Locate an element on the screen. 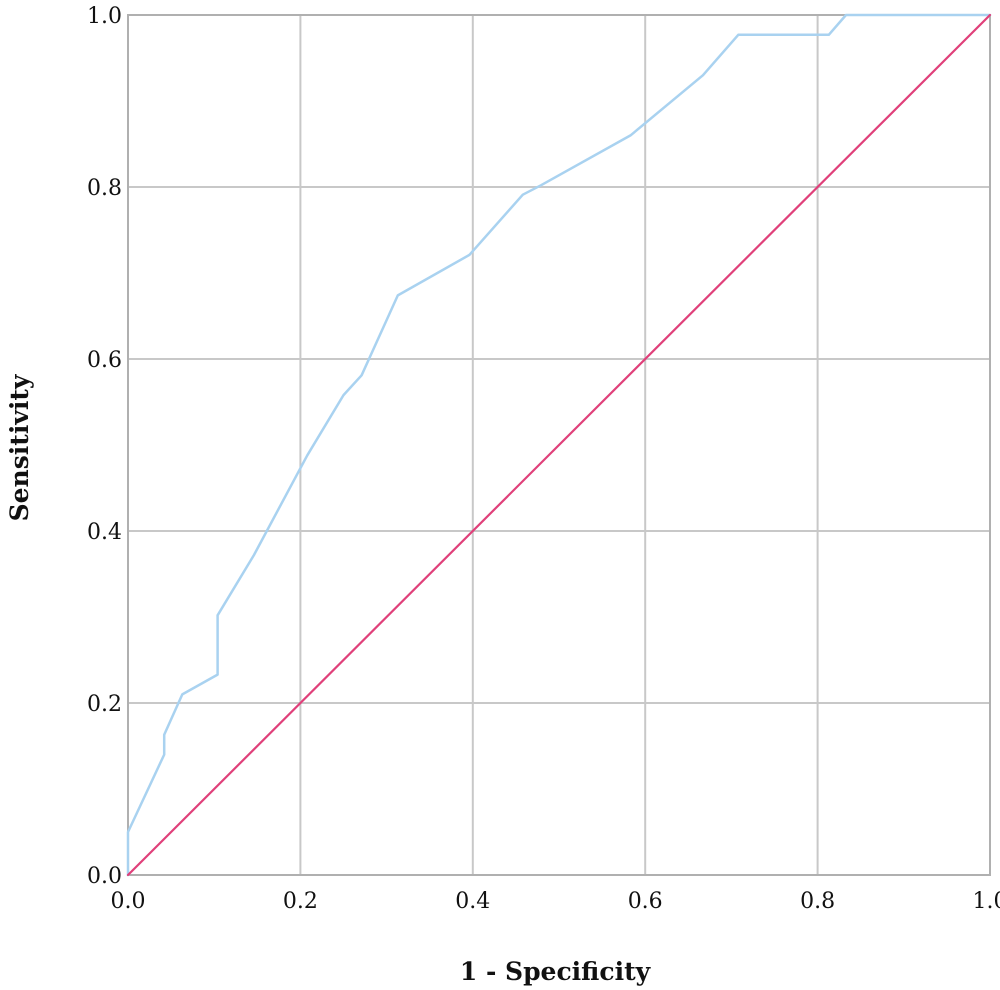 The width and height of the screenshot is (1000, 990). y-tick-label: 0.4 is located at coordinates (104, 532).